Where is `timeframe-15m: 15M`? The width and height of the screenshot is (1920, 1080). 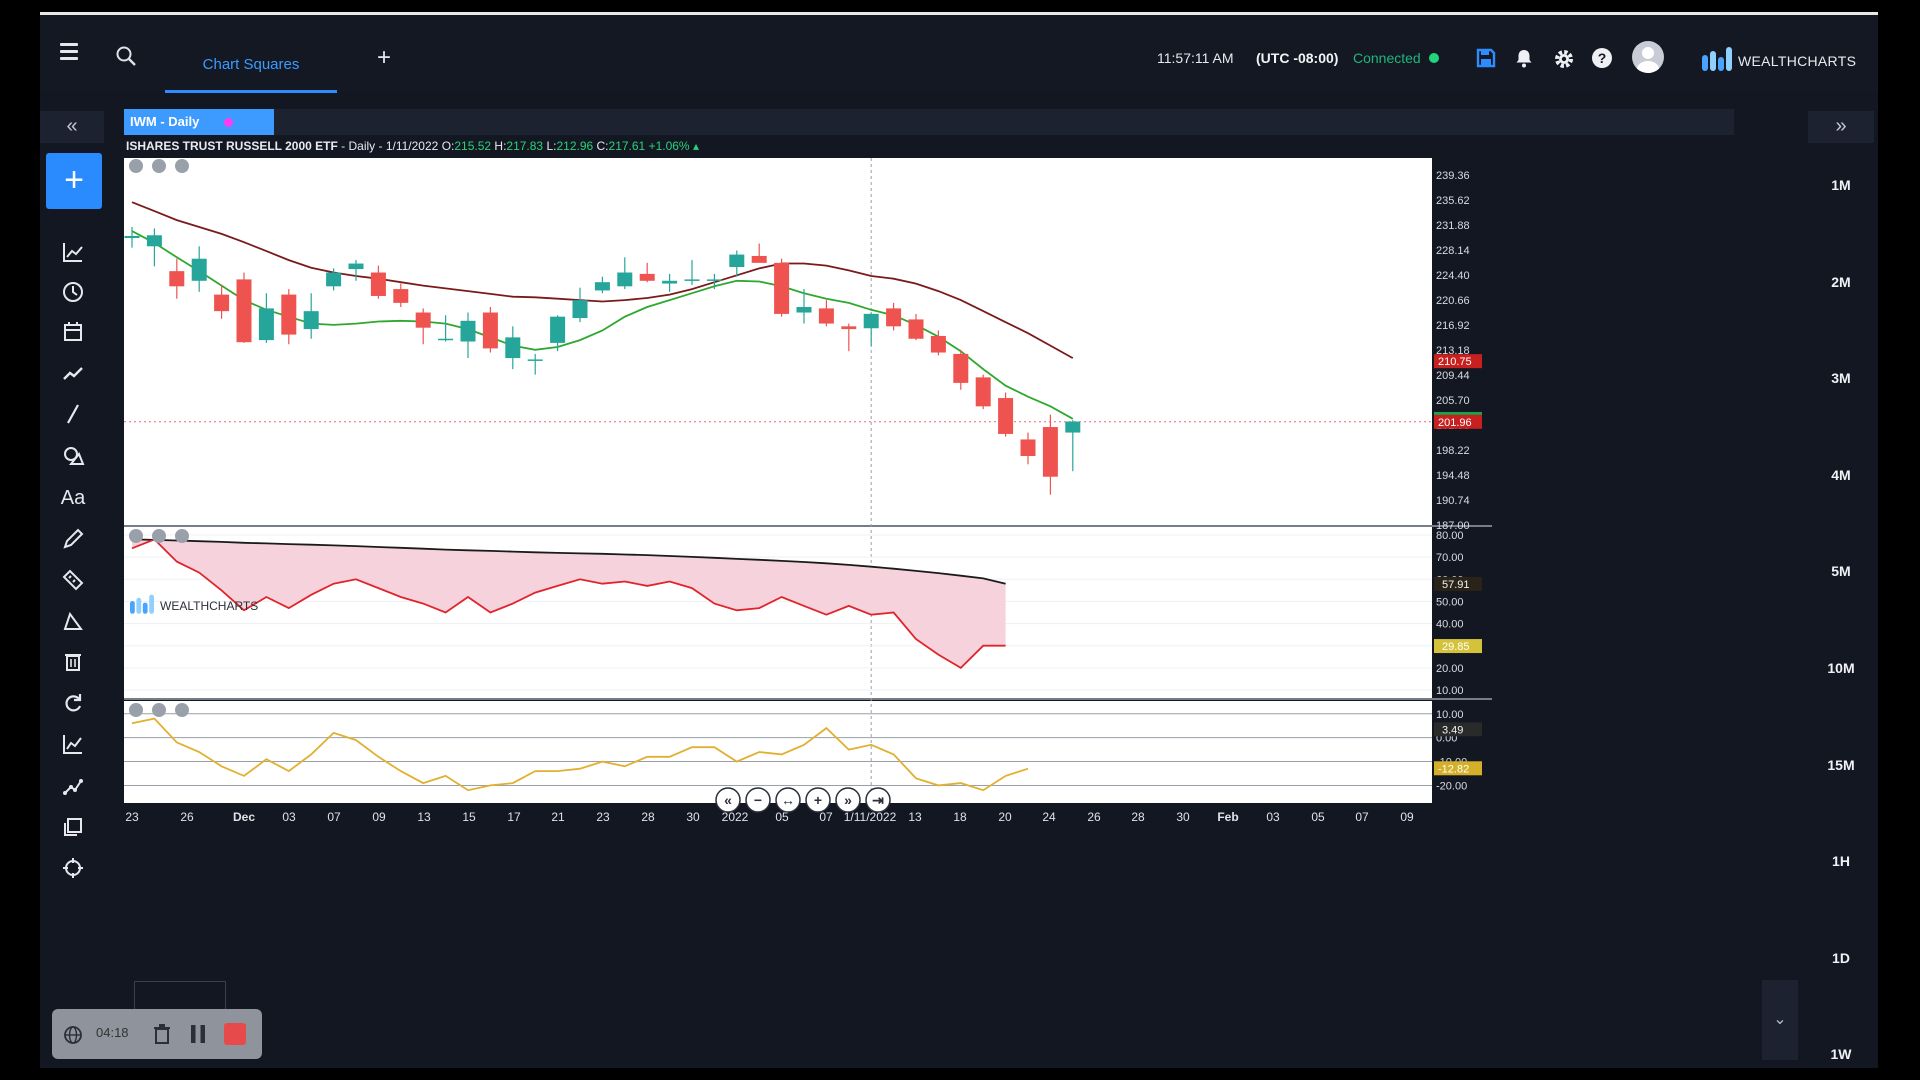 timeframe-15m: 15M is located at coordinates (1841, 765).